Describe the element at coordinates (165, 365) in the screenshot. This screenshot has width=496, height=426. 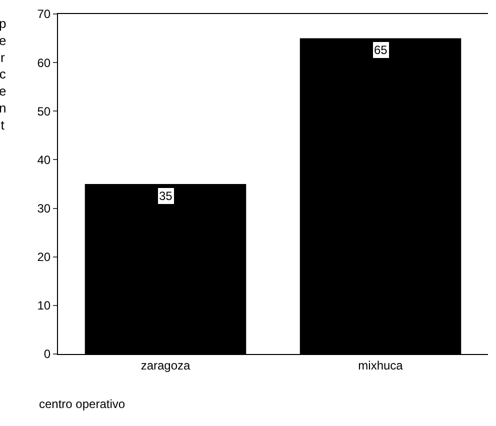
I see `x-tick-label: zaragoza` at that location.